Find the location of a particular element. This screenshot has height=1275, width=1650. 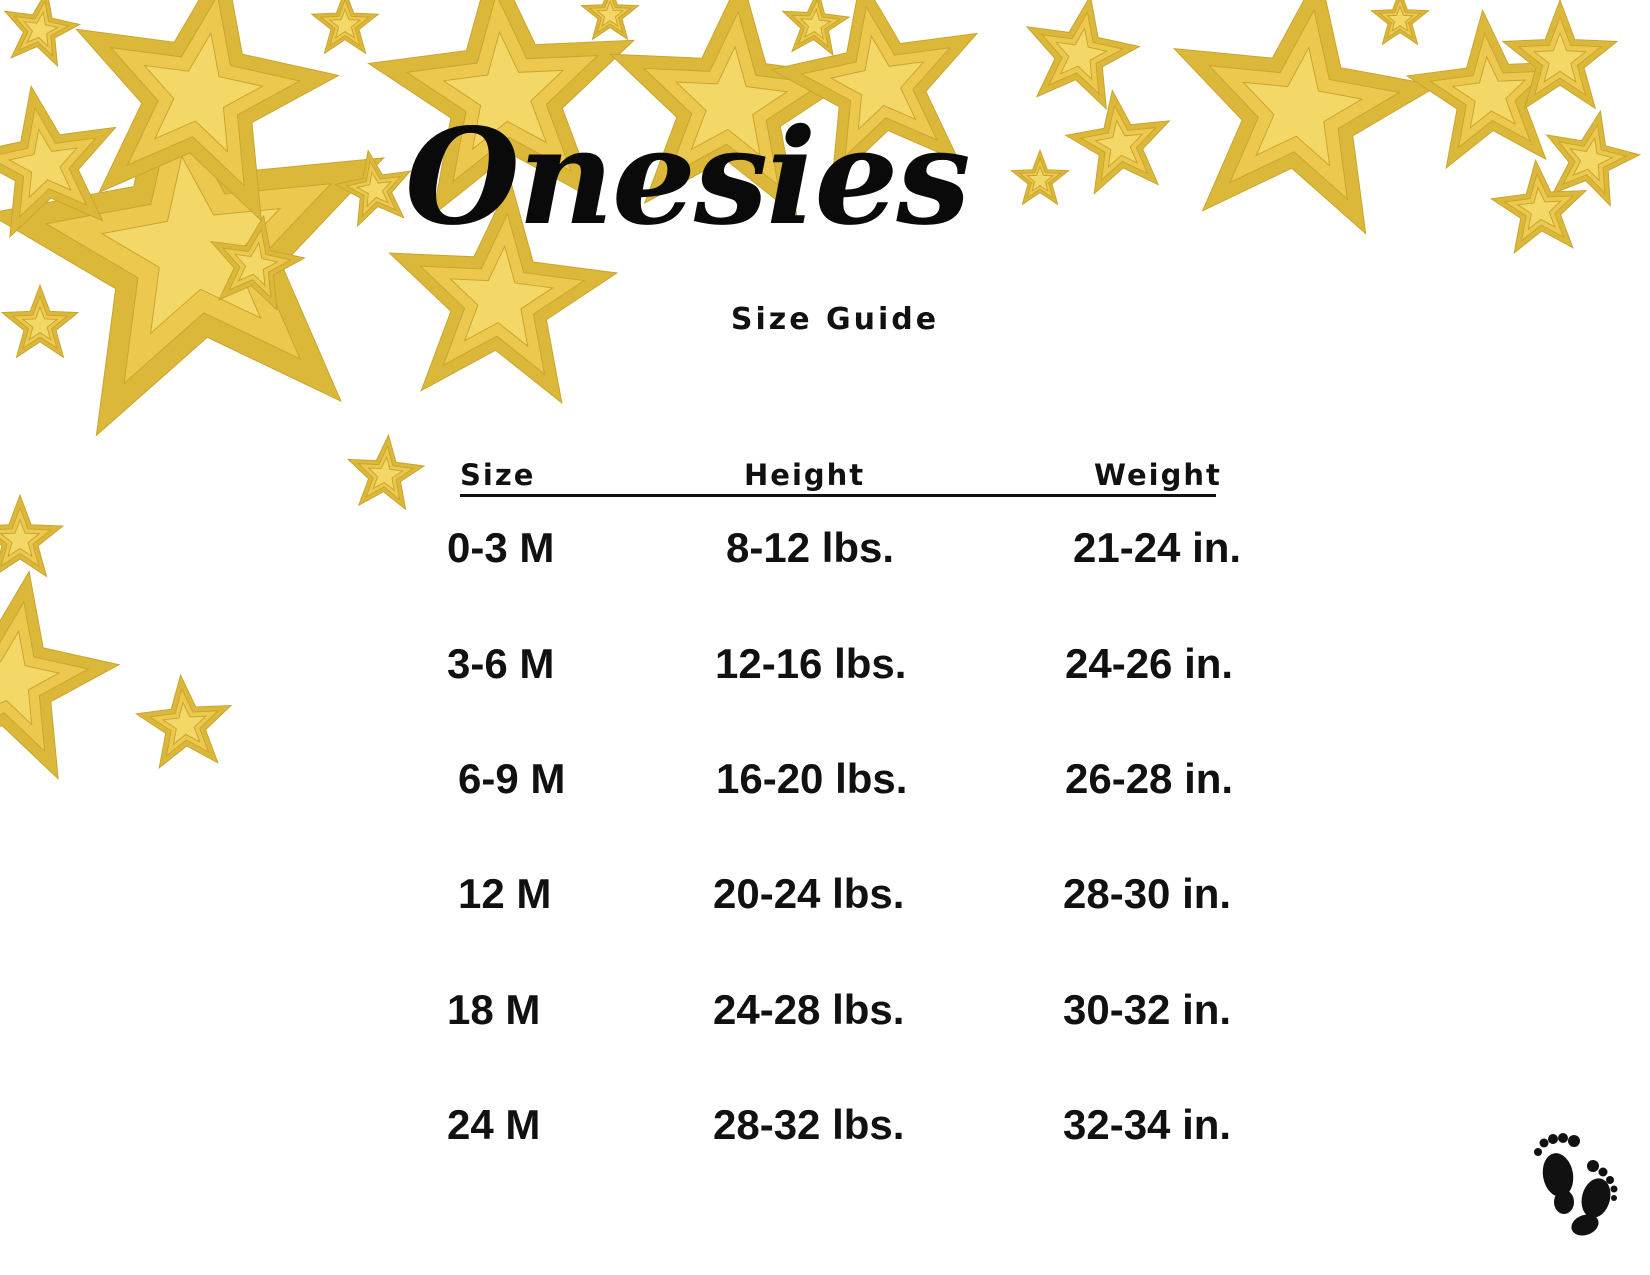

cell-height: 16-20 lbs. is located at coordinates (812, 778).